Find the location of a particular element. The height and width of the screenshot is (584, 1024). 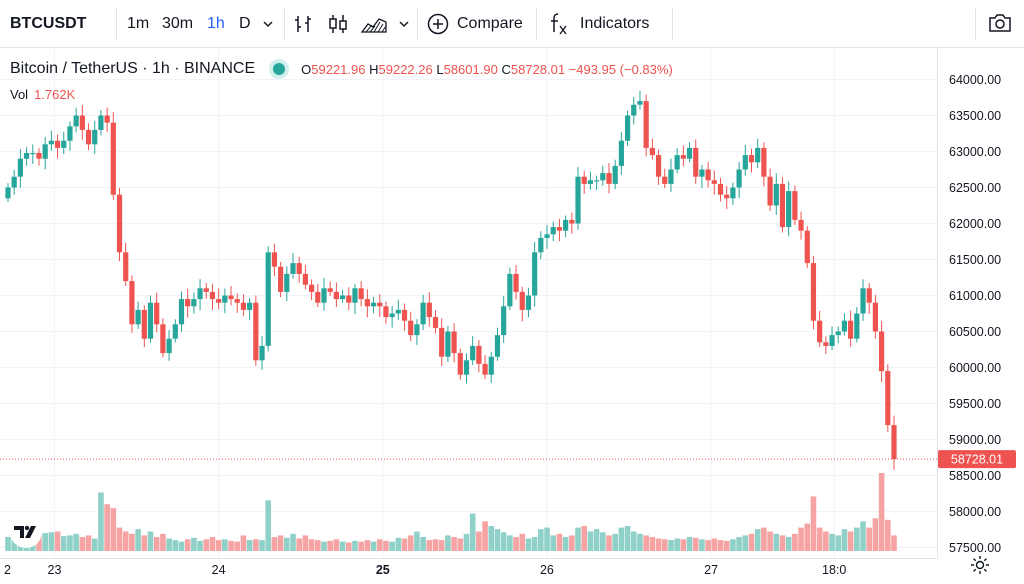

bar-style-icon is located at coordinates (304, 23).